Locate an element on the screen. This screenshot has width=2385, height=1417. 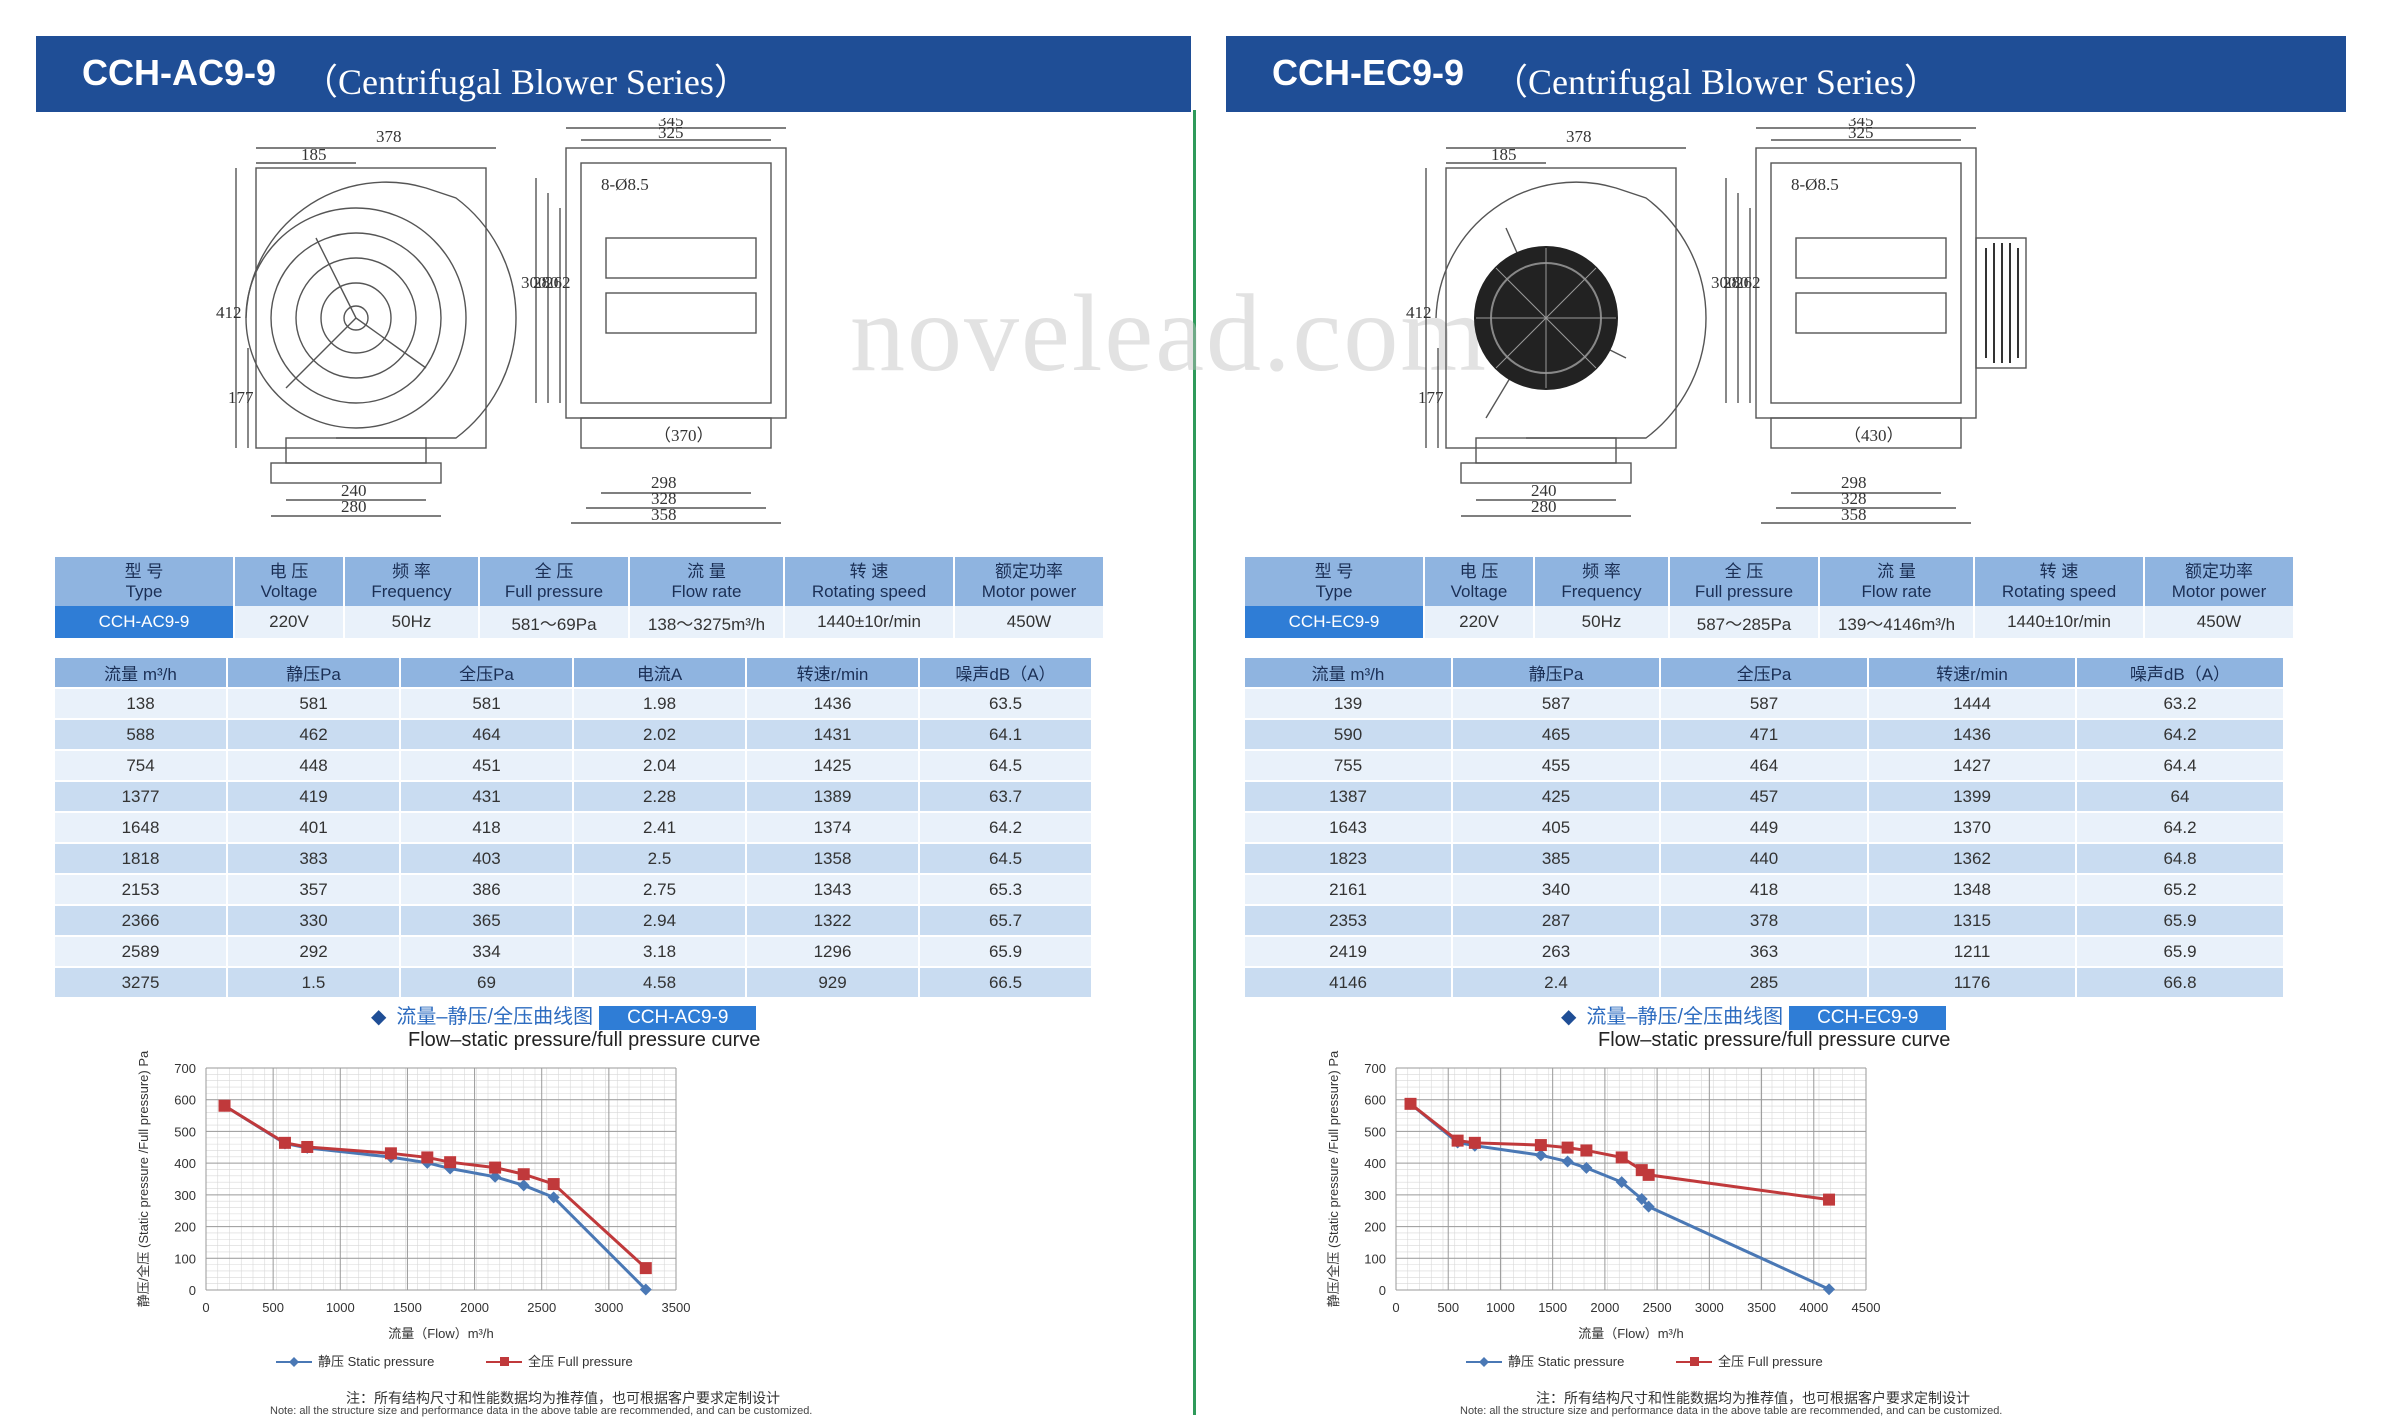
table-cell: 1377 is located at coordinates (140, 796).